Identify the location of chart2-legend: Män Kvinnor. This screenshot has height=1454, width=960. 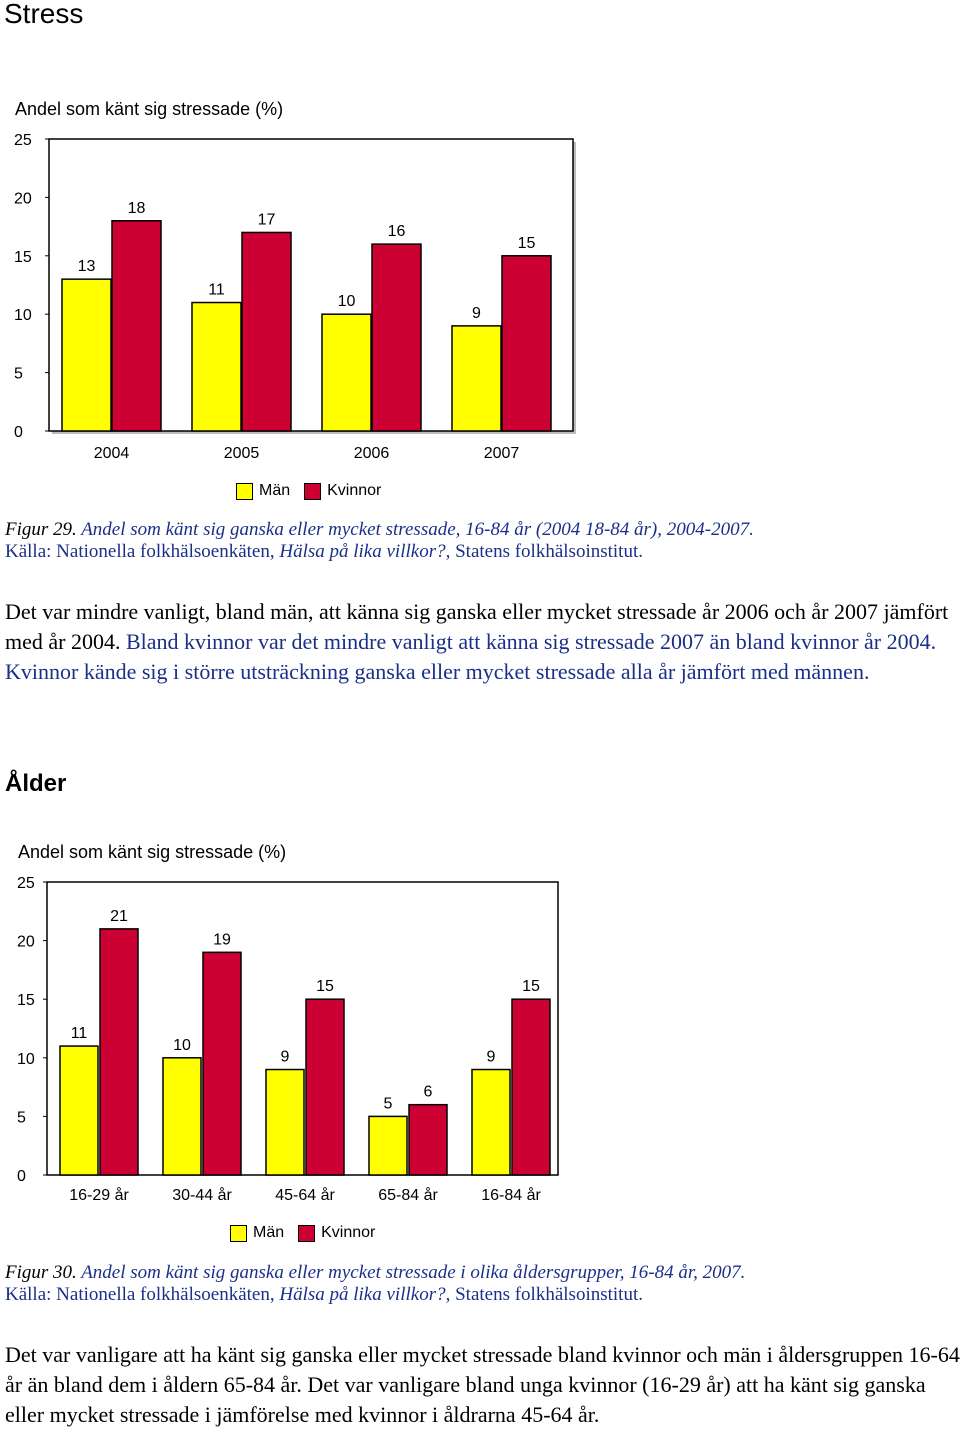
(304, 1233).